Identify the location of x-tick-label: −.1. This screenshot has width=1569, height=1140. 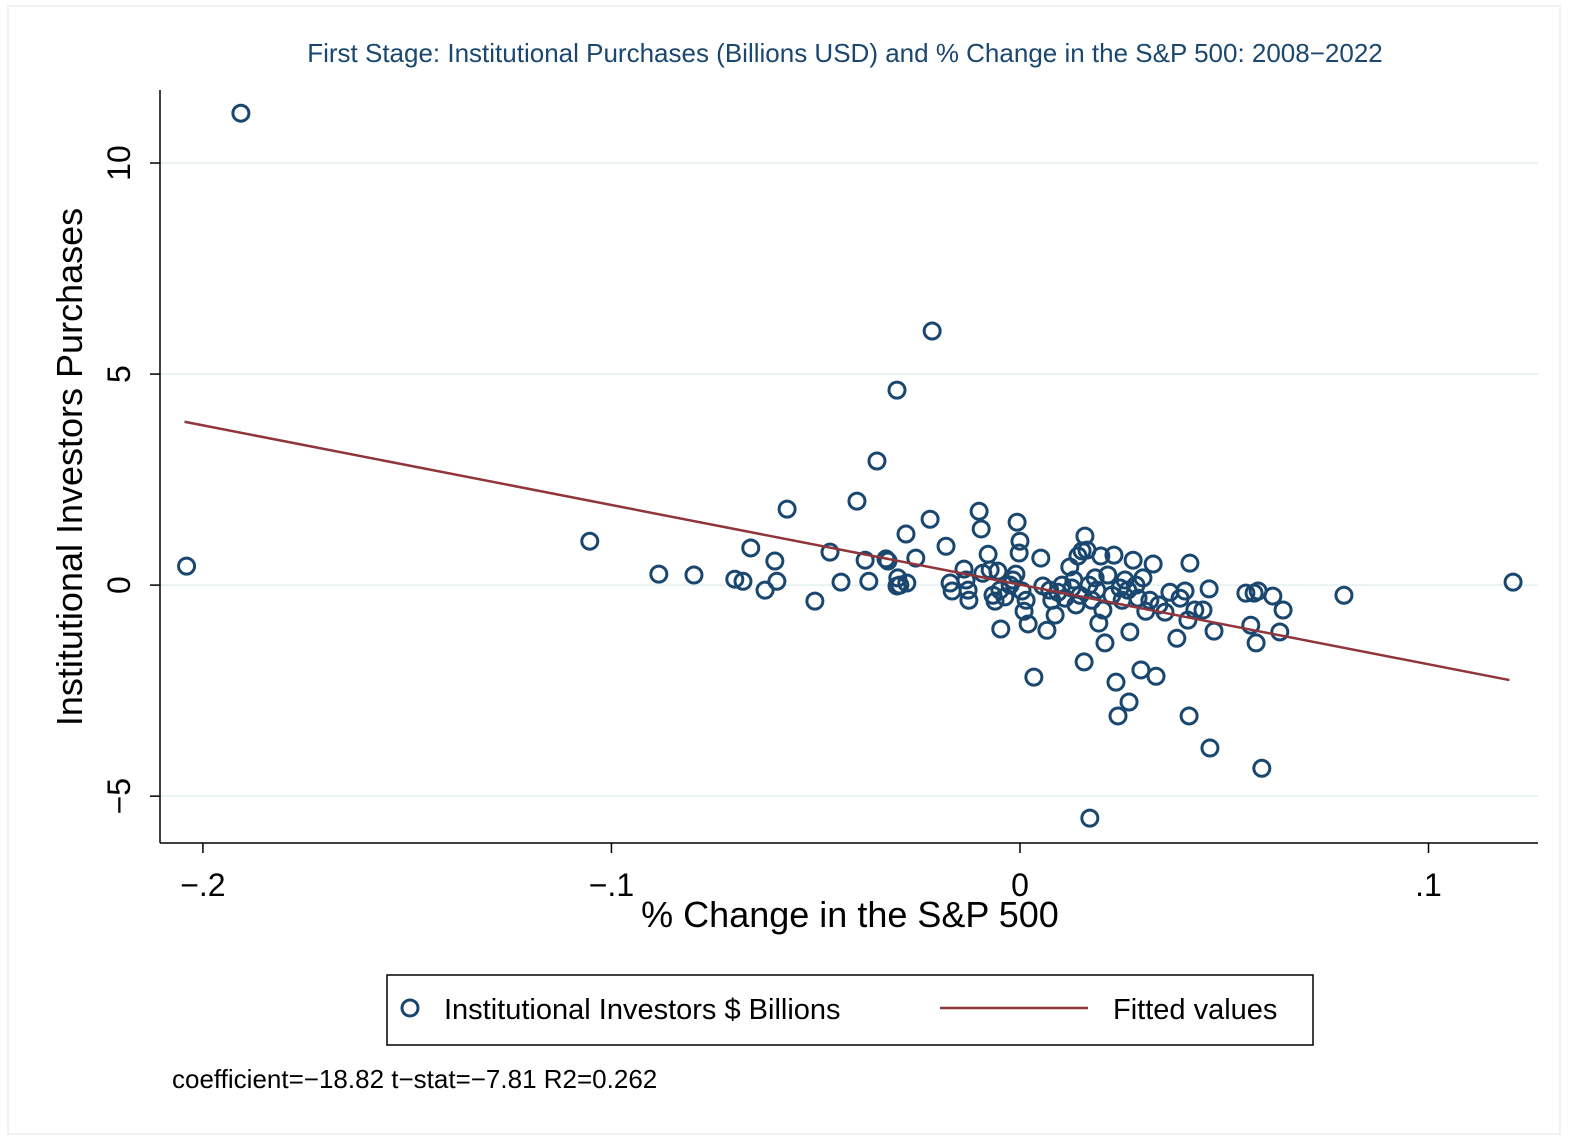
(611, 885).